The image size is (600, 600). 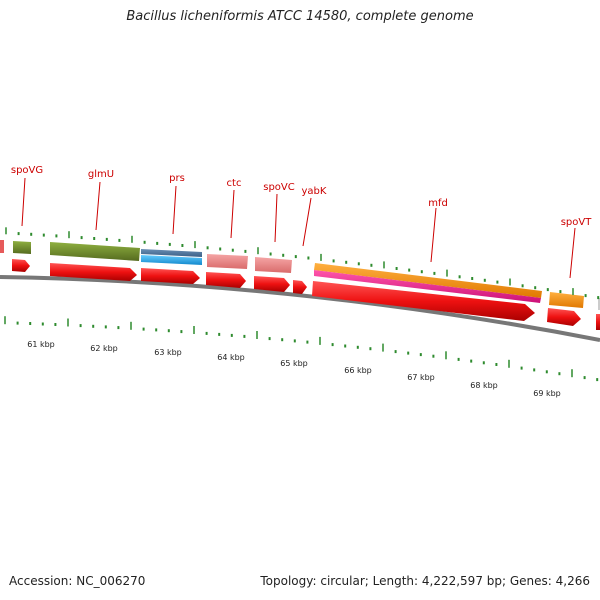 What do you see at coordinates (171, 253) in the screenshot?
I see `prs-feature-top` at bounding box center [171, 253].